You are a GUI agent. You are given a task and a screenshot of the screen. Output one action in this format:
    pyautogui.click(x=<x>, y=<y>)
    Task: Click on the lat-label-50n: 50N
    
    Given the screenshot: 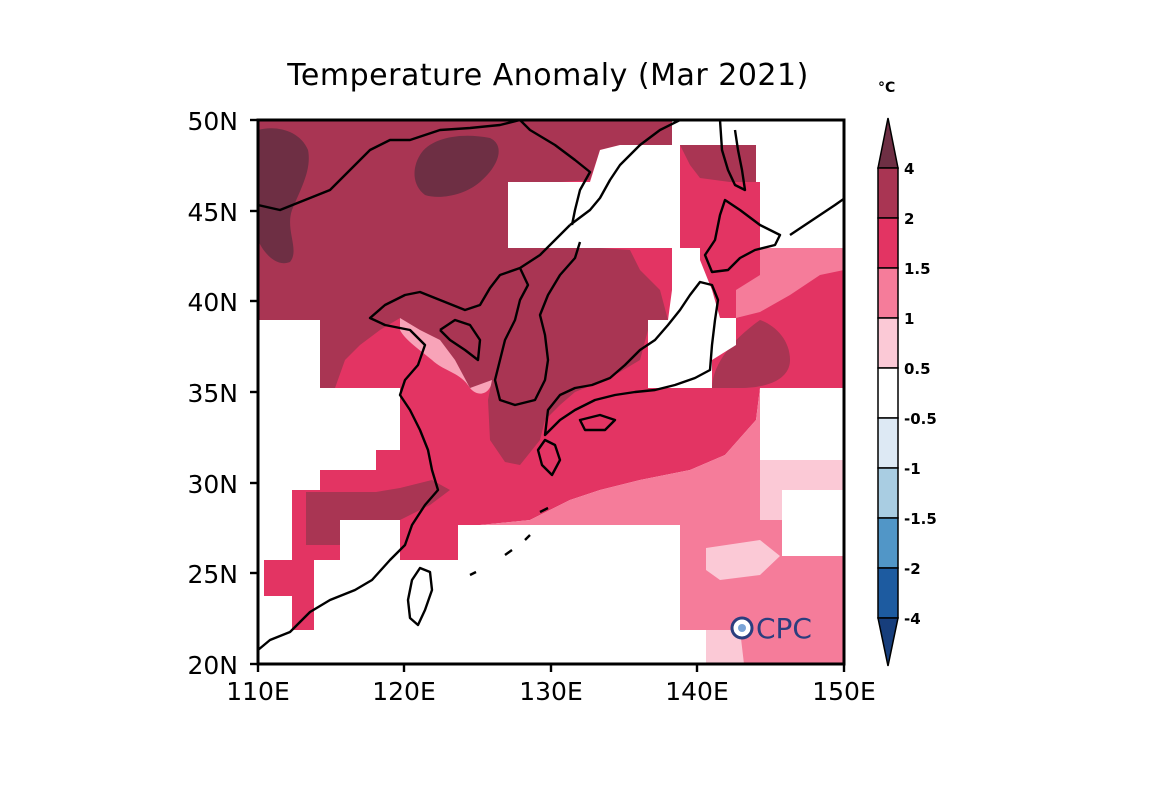 What is the action you would take?
    pyautogui.click(x=212, y=121)
    